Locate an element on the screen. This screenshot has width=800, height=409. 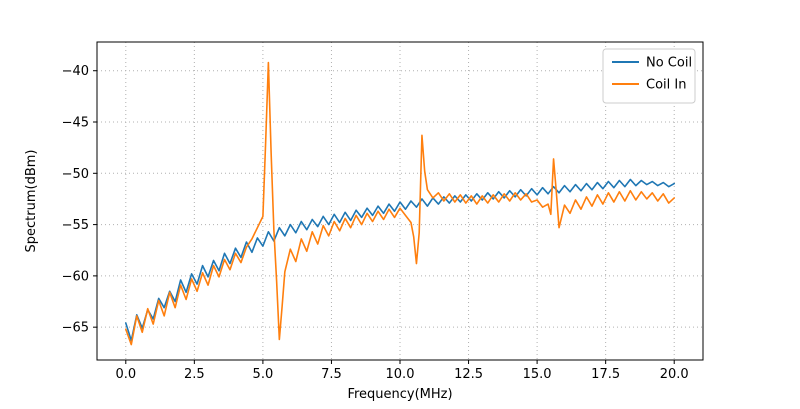
legend: No Coil Coil In is located at coordinates (649, 76).